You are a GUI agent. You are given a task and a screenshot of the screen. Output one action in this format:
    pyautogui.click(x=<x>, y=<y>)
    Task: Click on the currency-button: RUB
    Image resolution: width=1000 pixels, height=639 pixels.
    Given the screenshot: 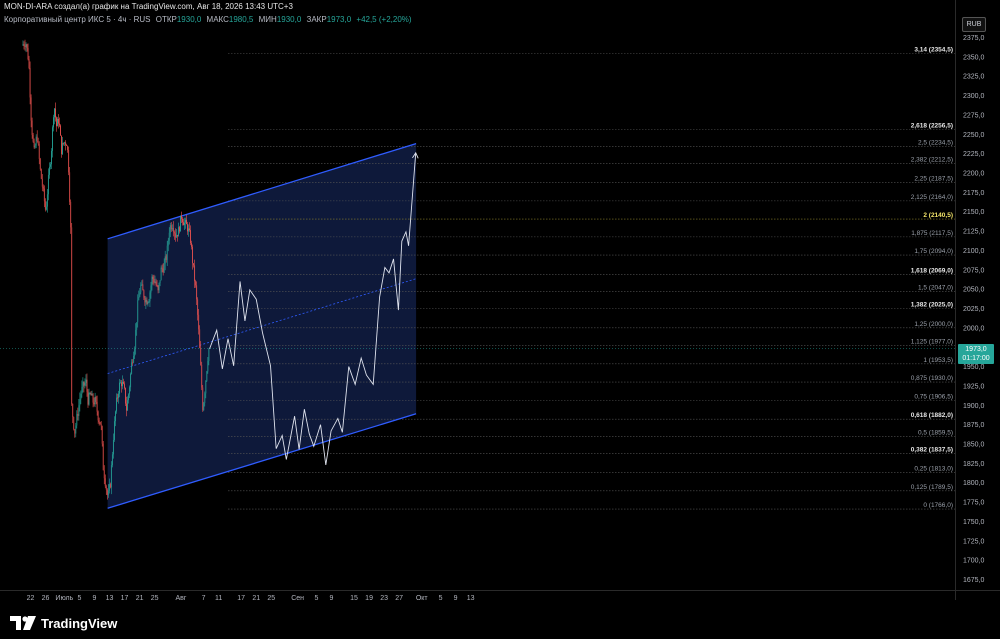 What is the action you would take?
    pyautogui.click(x=974, y=24)
    